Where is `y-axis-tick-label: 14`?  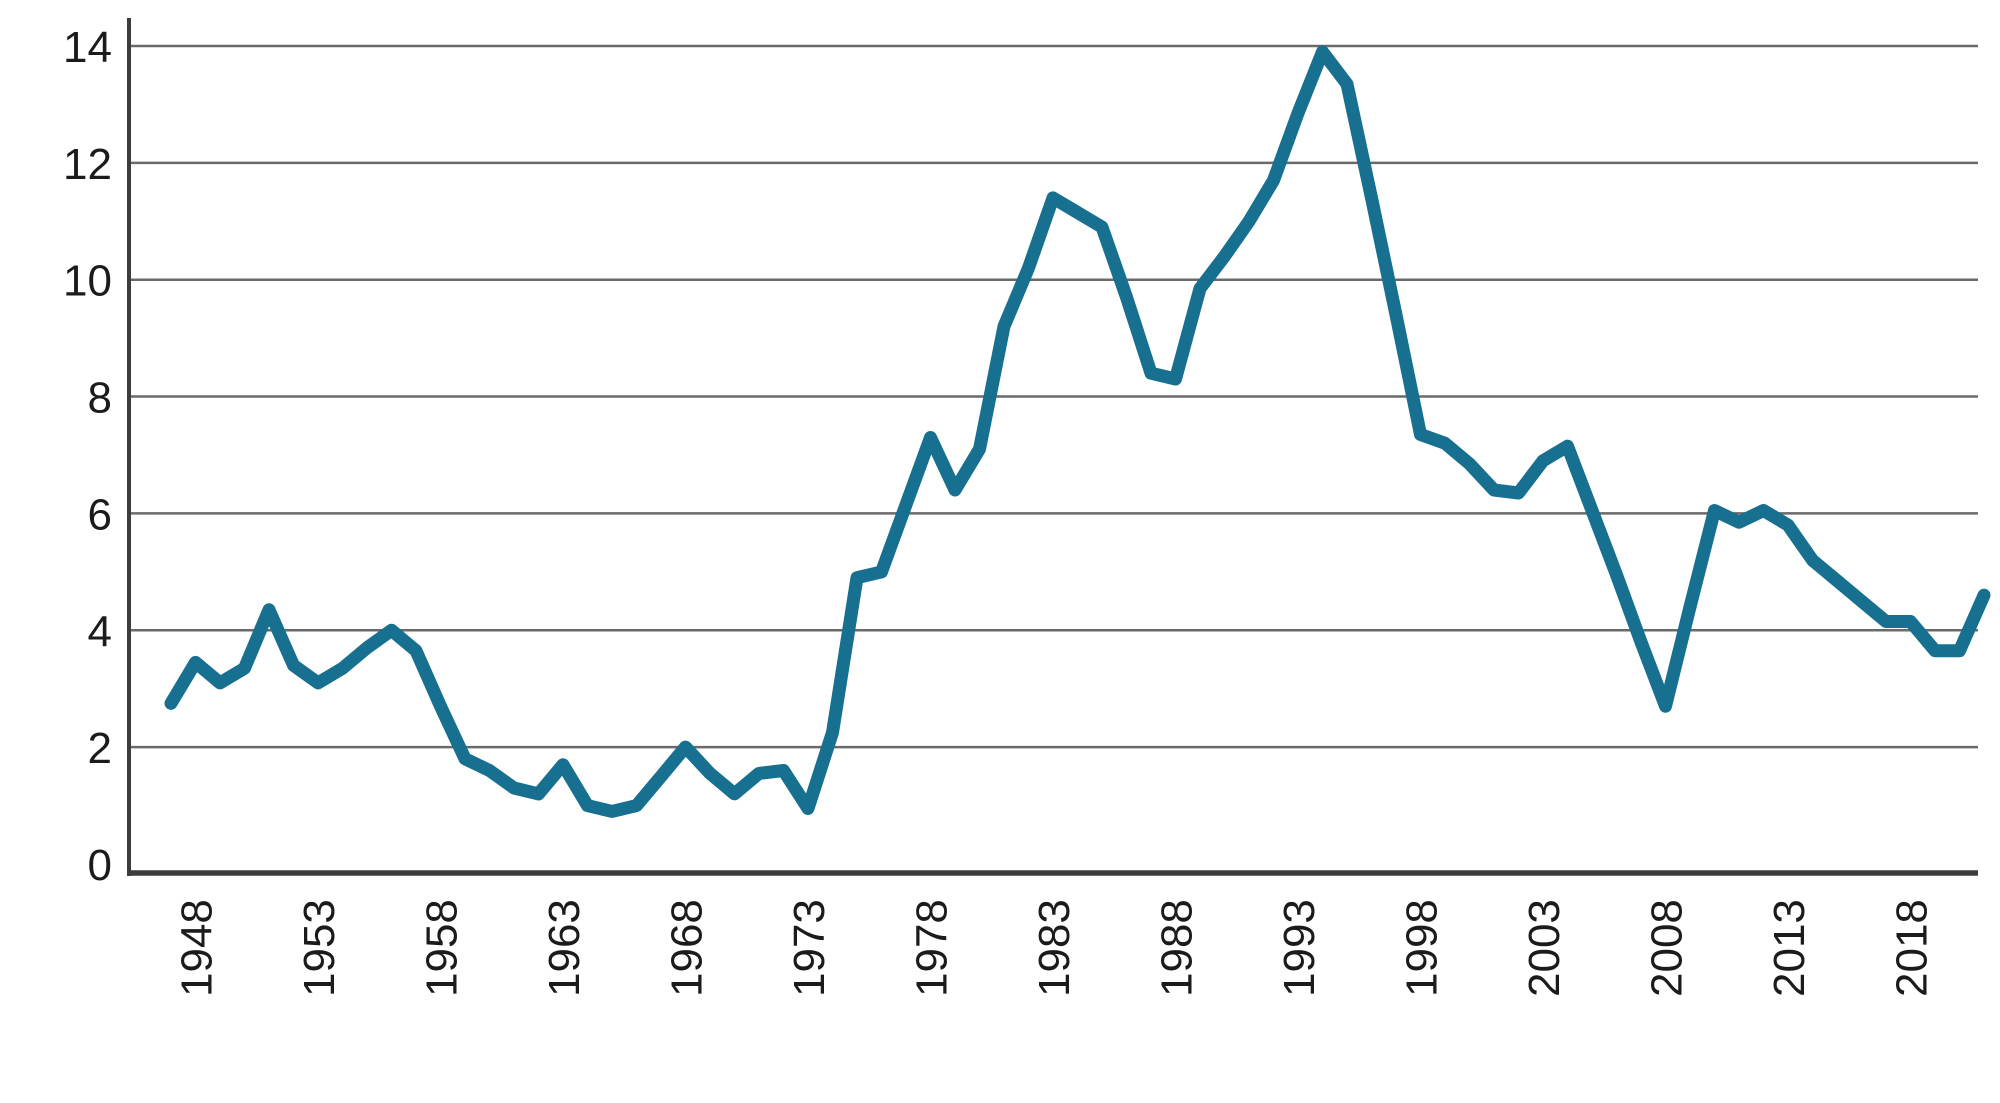 y-axis-tick-label: 14 is located at coordinates (87, 47).